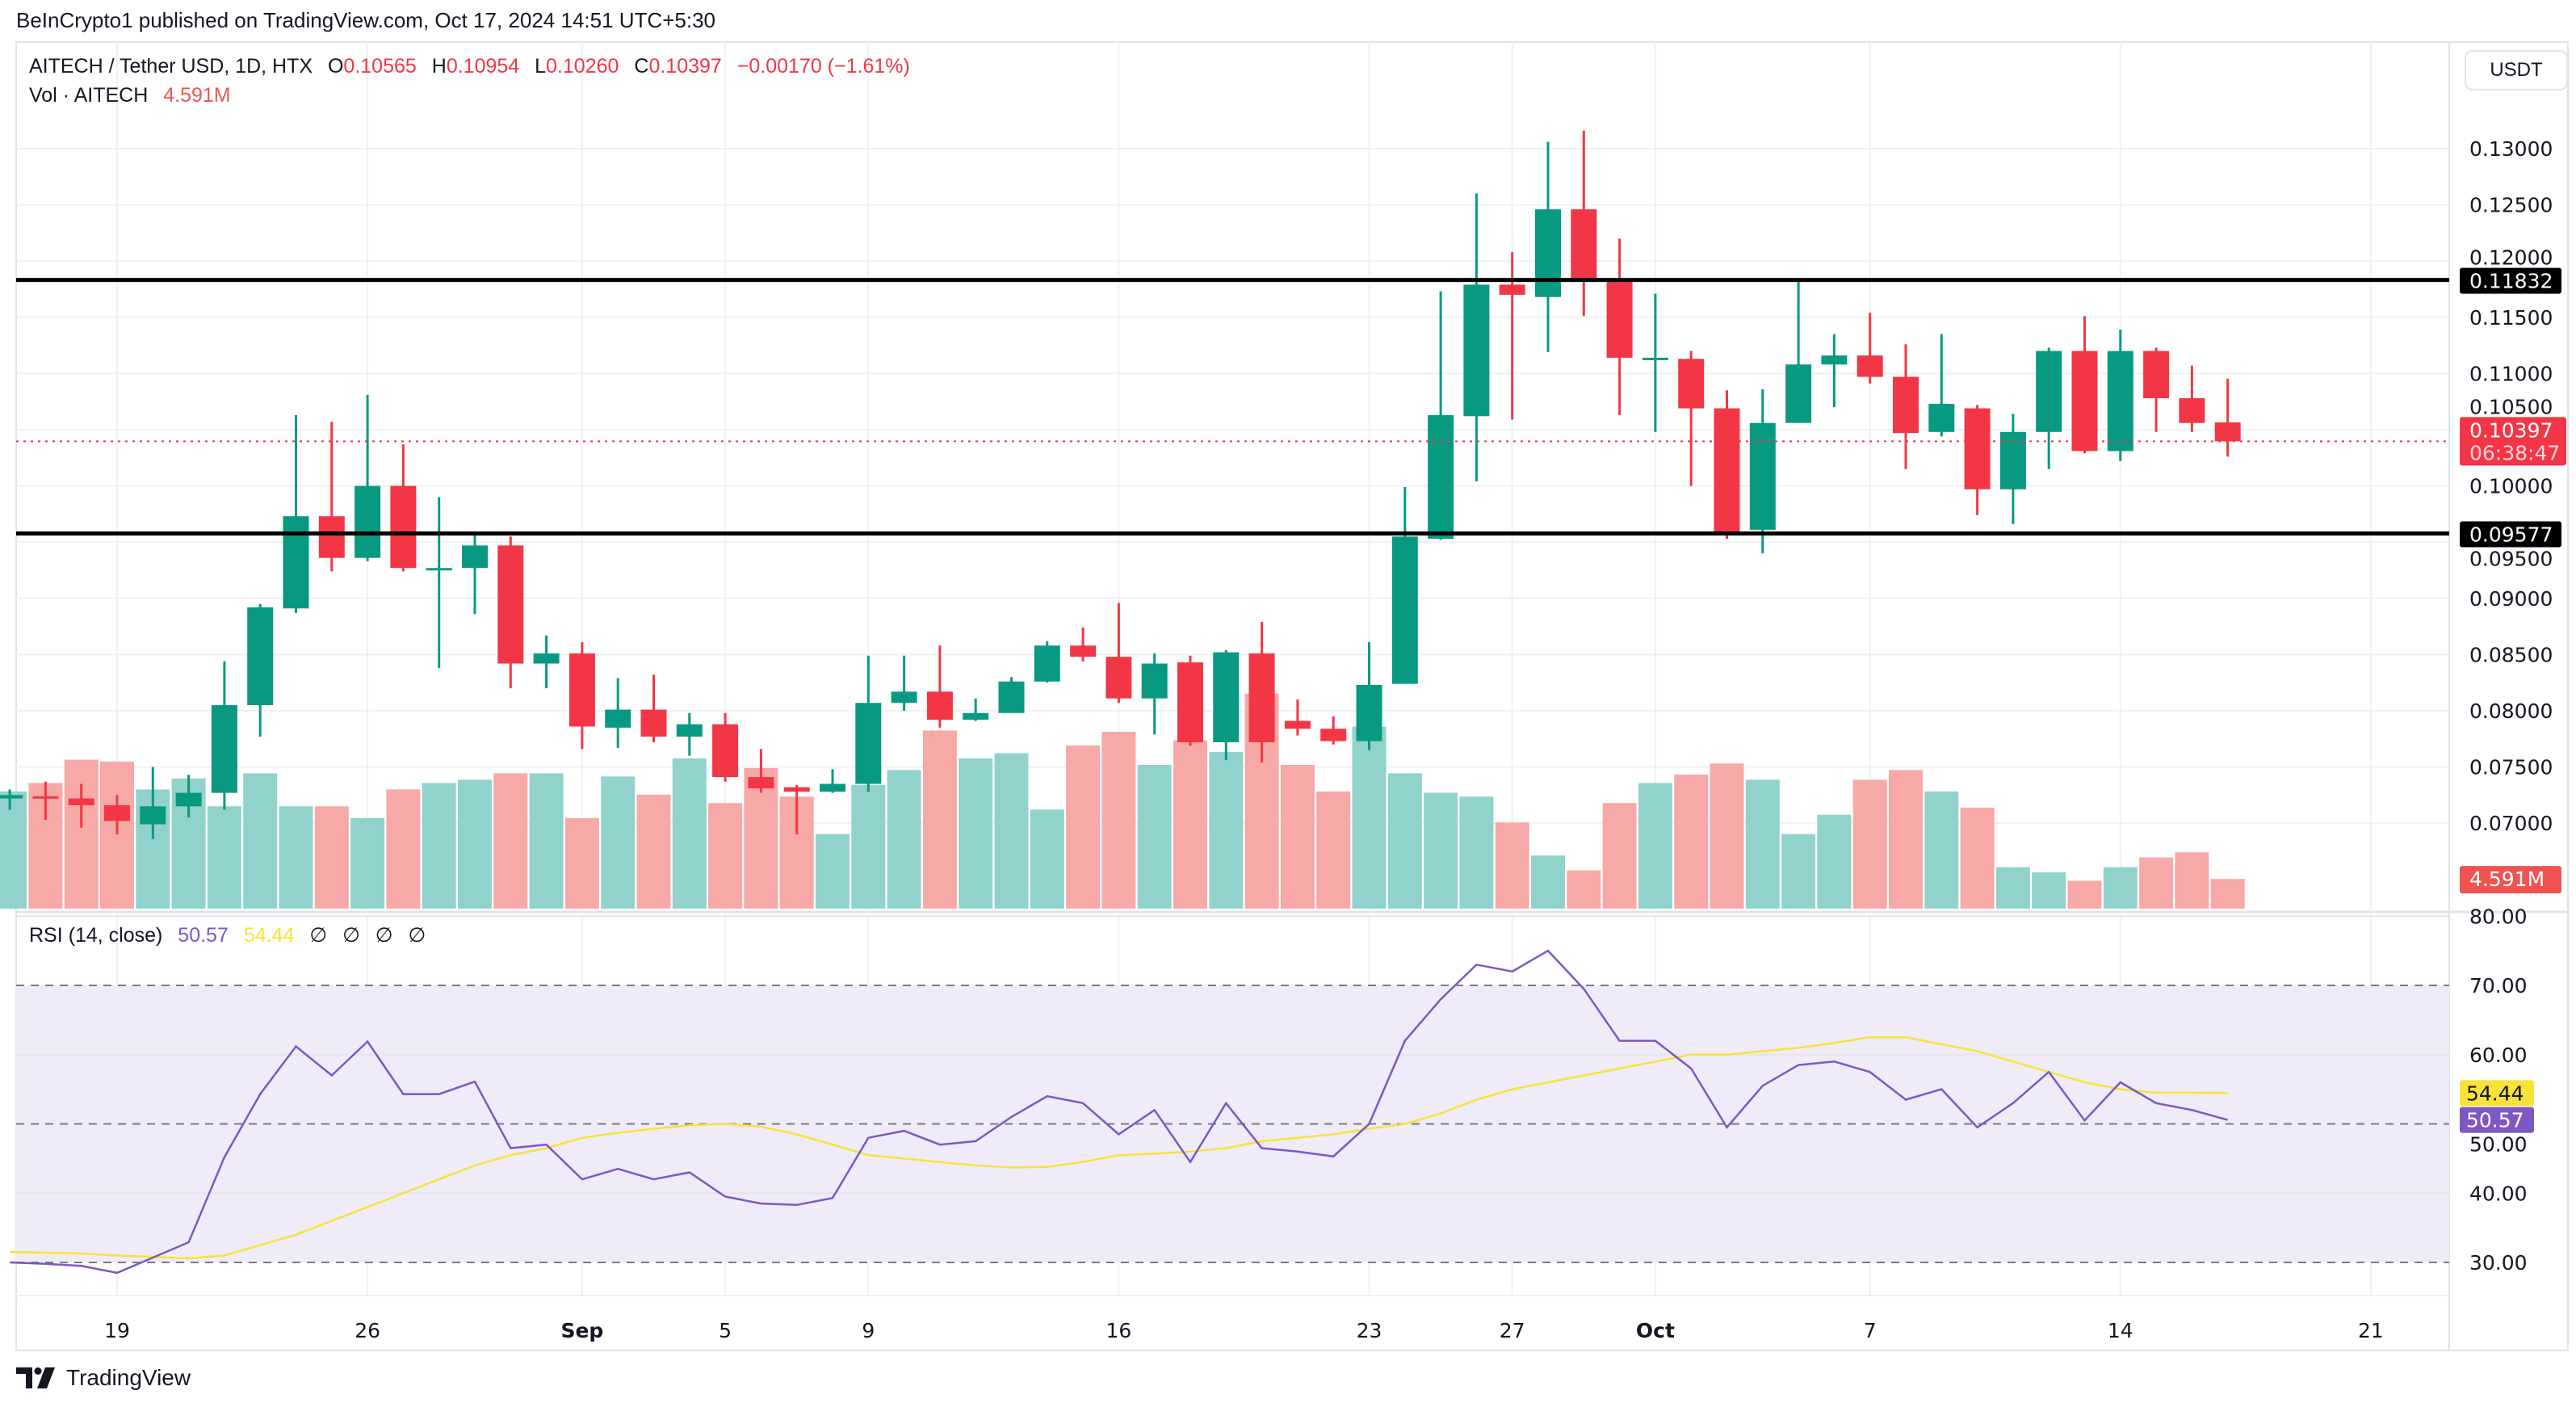 The width and height of the screenshot is (2576, 1407). I want to click on last-price-label: 0.10397, so click(2511, 430).